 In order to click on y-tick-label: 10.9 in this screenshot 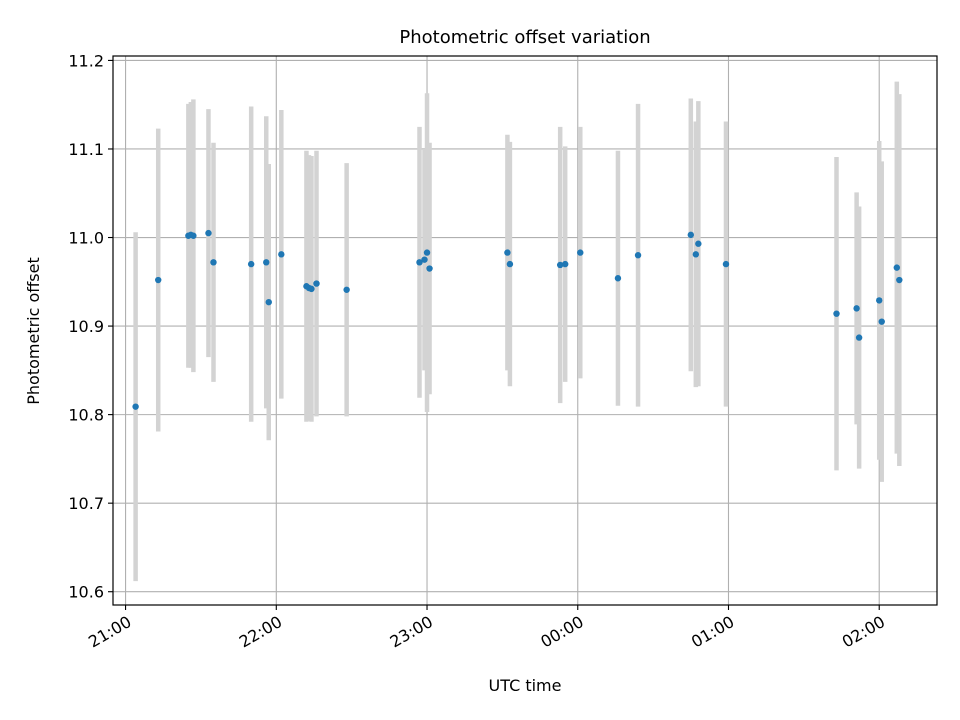, I will do `click(86, 326)`.